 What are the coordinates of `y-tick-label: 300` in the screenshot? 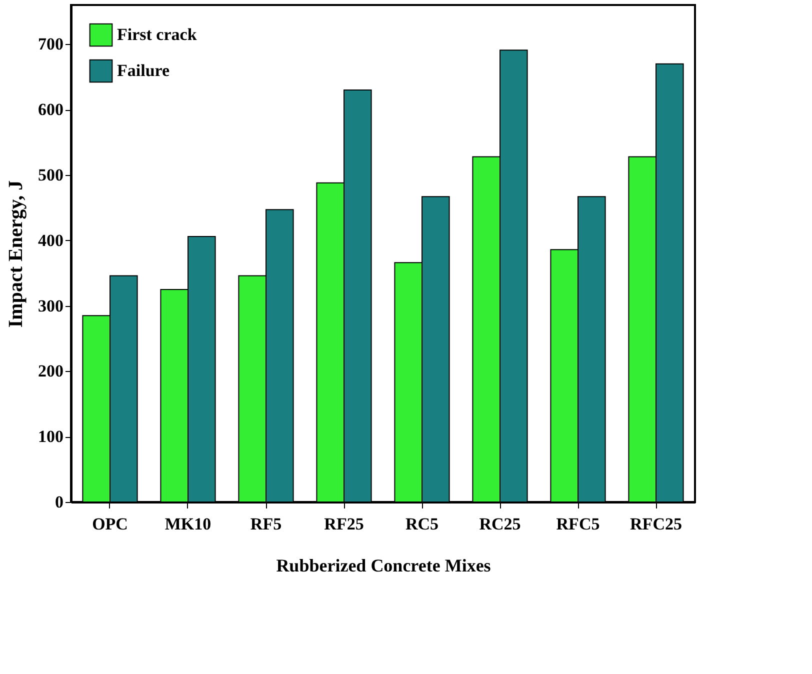 It's located at (51, 306).